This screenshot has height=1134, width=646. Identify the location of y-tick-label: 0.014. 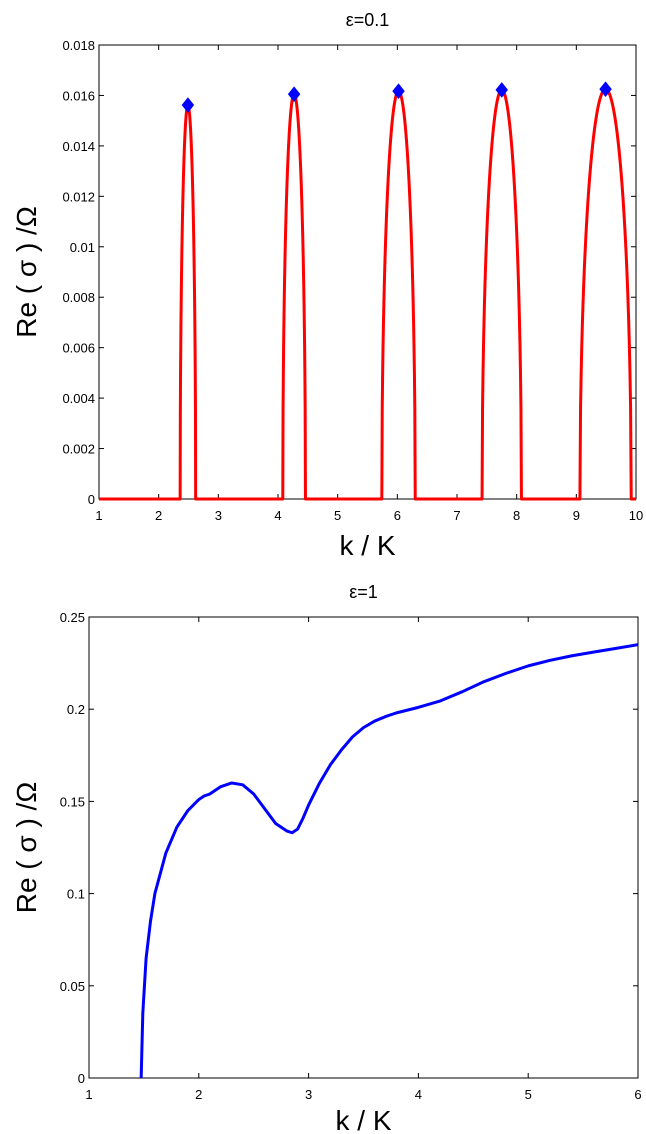
(78, 146).